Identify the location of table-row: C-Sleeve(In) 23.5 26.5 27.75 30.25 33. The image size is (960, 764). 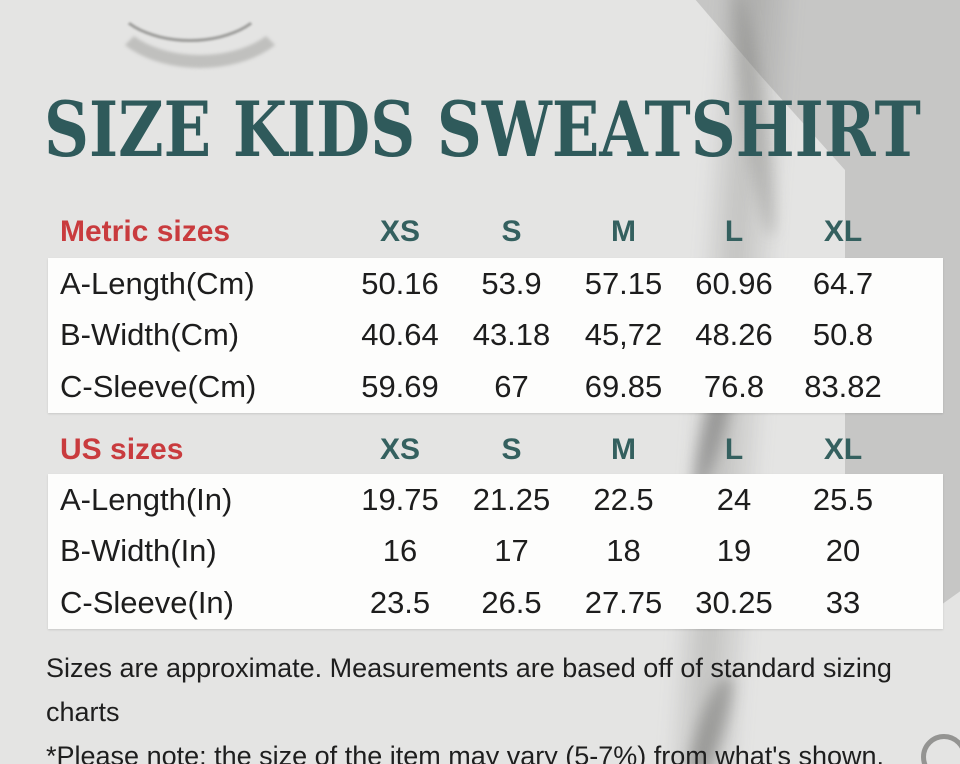
(495, 603).